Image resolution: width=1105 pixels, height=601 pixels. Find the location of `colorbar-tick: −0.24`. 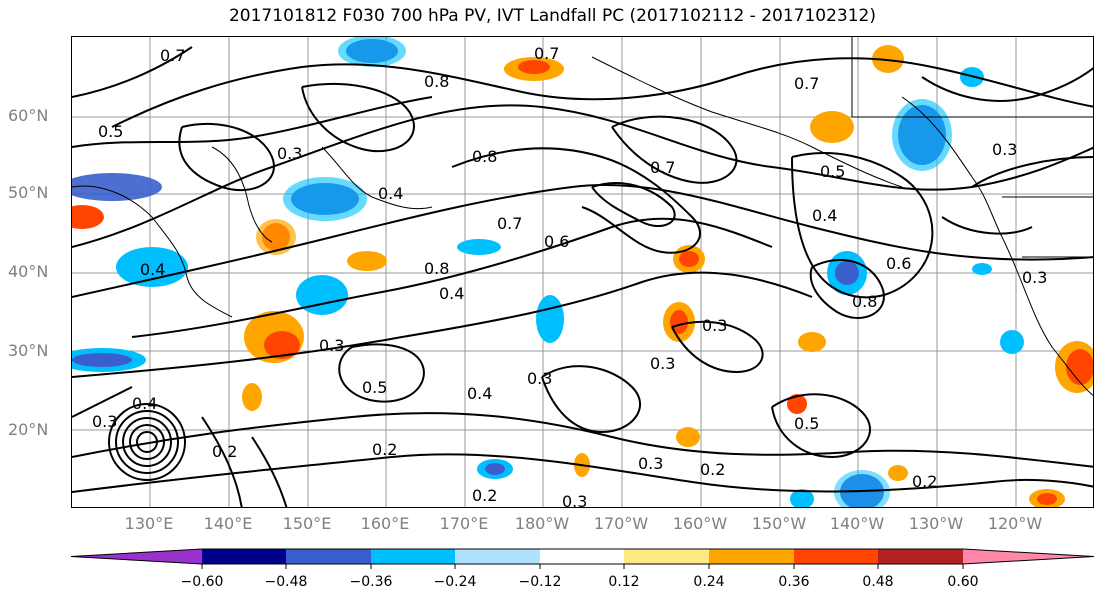

colorbar-tick: −0.24 is located at coordinates (455, 582).